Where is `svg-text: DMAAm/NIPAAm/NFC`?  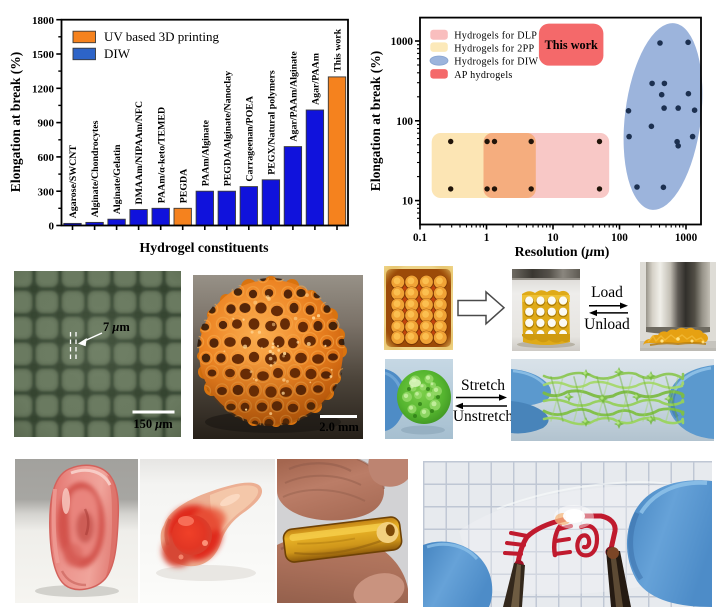
svg-text: DMAAm/NIPAAm/NFC is located at coordinates (139, 152).